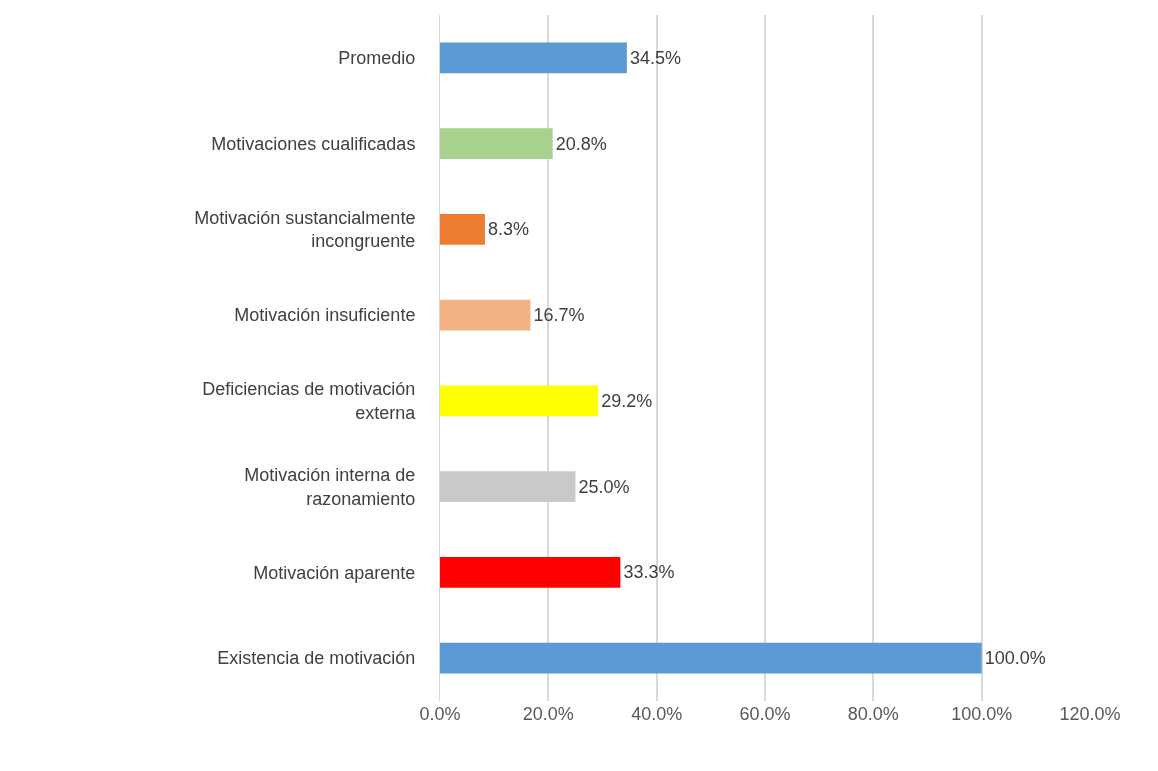 The width and height of the screenshot is (1158, 771). I want to click on data-label: 100.0%, so click(1015, 658).